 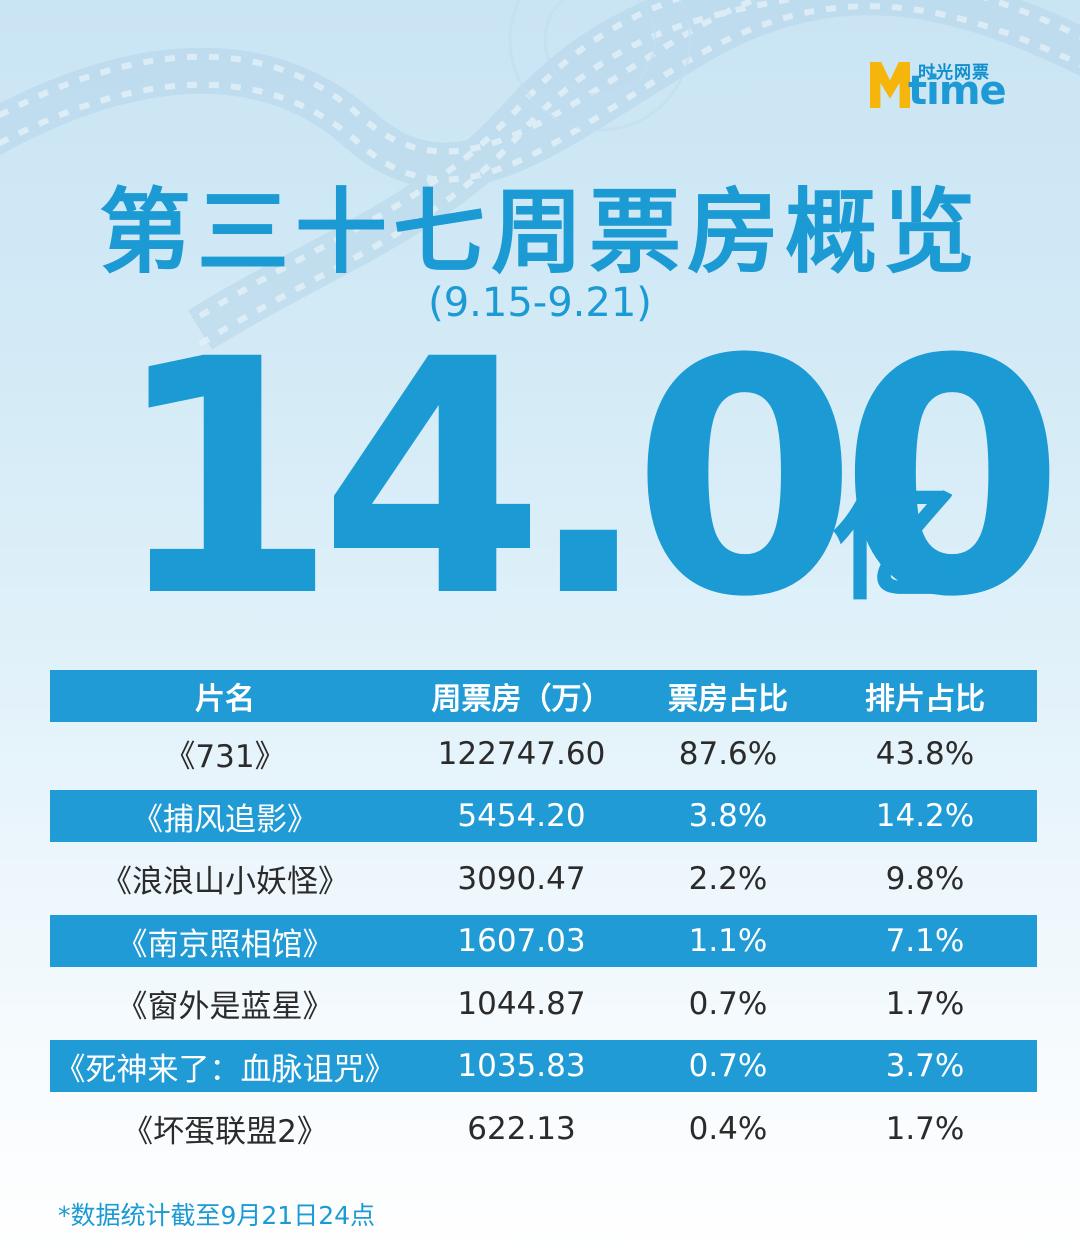 What do you see at coordinates (521, 699) in the screenshot?
I see `header-weekly-gross: 周票房（万）` at bounding box center [521, 699].